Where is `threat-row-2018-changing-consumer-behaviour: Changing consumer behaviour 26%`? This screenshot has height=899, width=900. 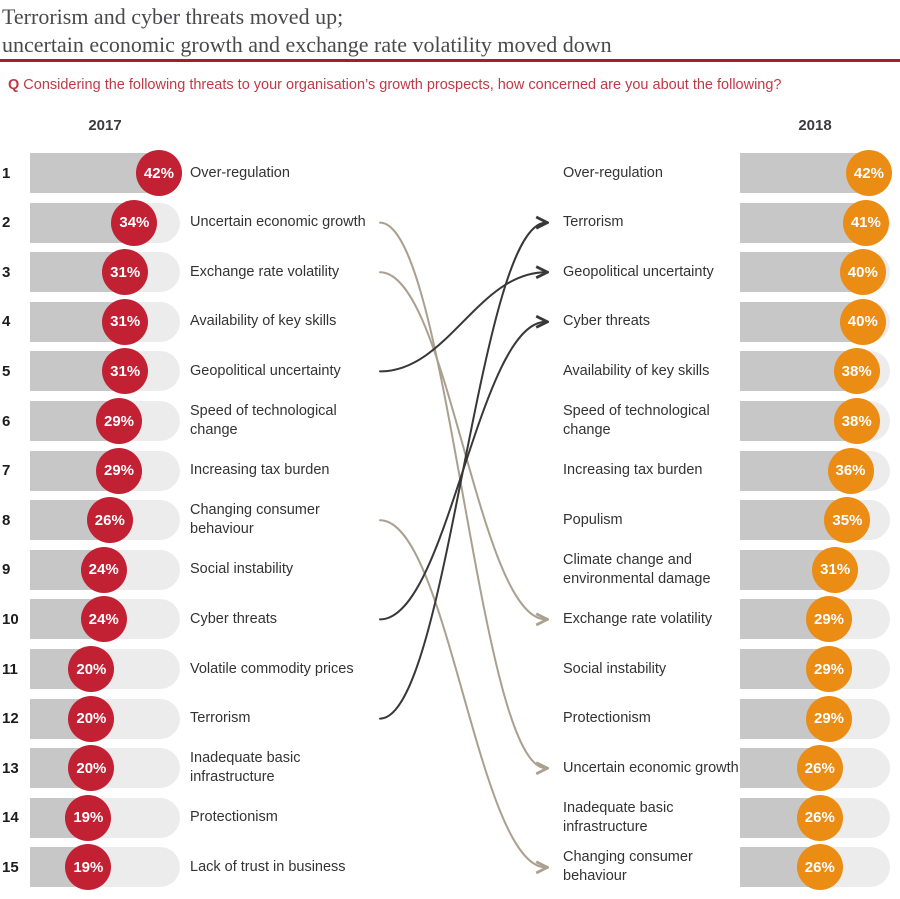 threat-row-2018-changing-consumer-behaviour: Changing consumer behaviour 26% is located at coordinates (450, 867).